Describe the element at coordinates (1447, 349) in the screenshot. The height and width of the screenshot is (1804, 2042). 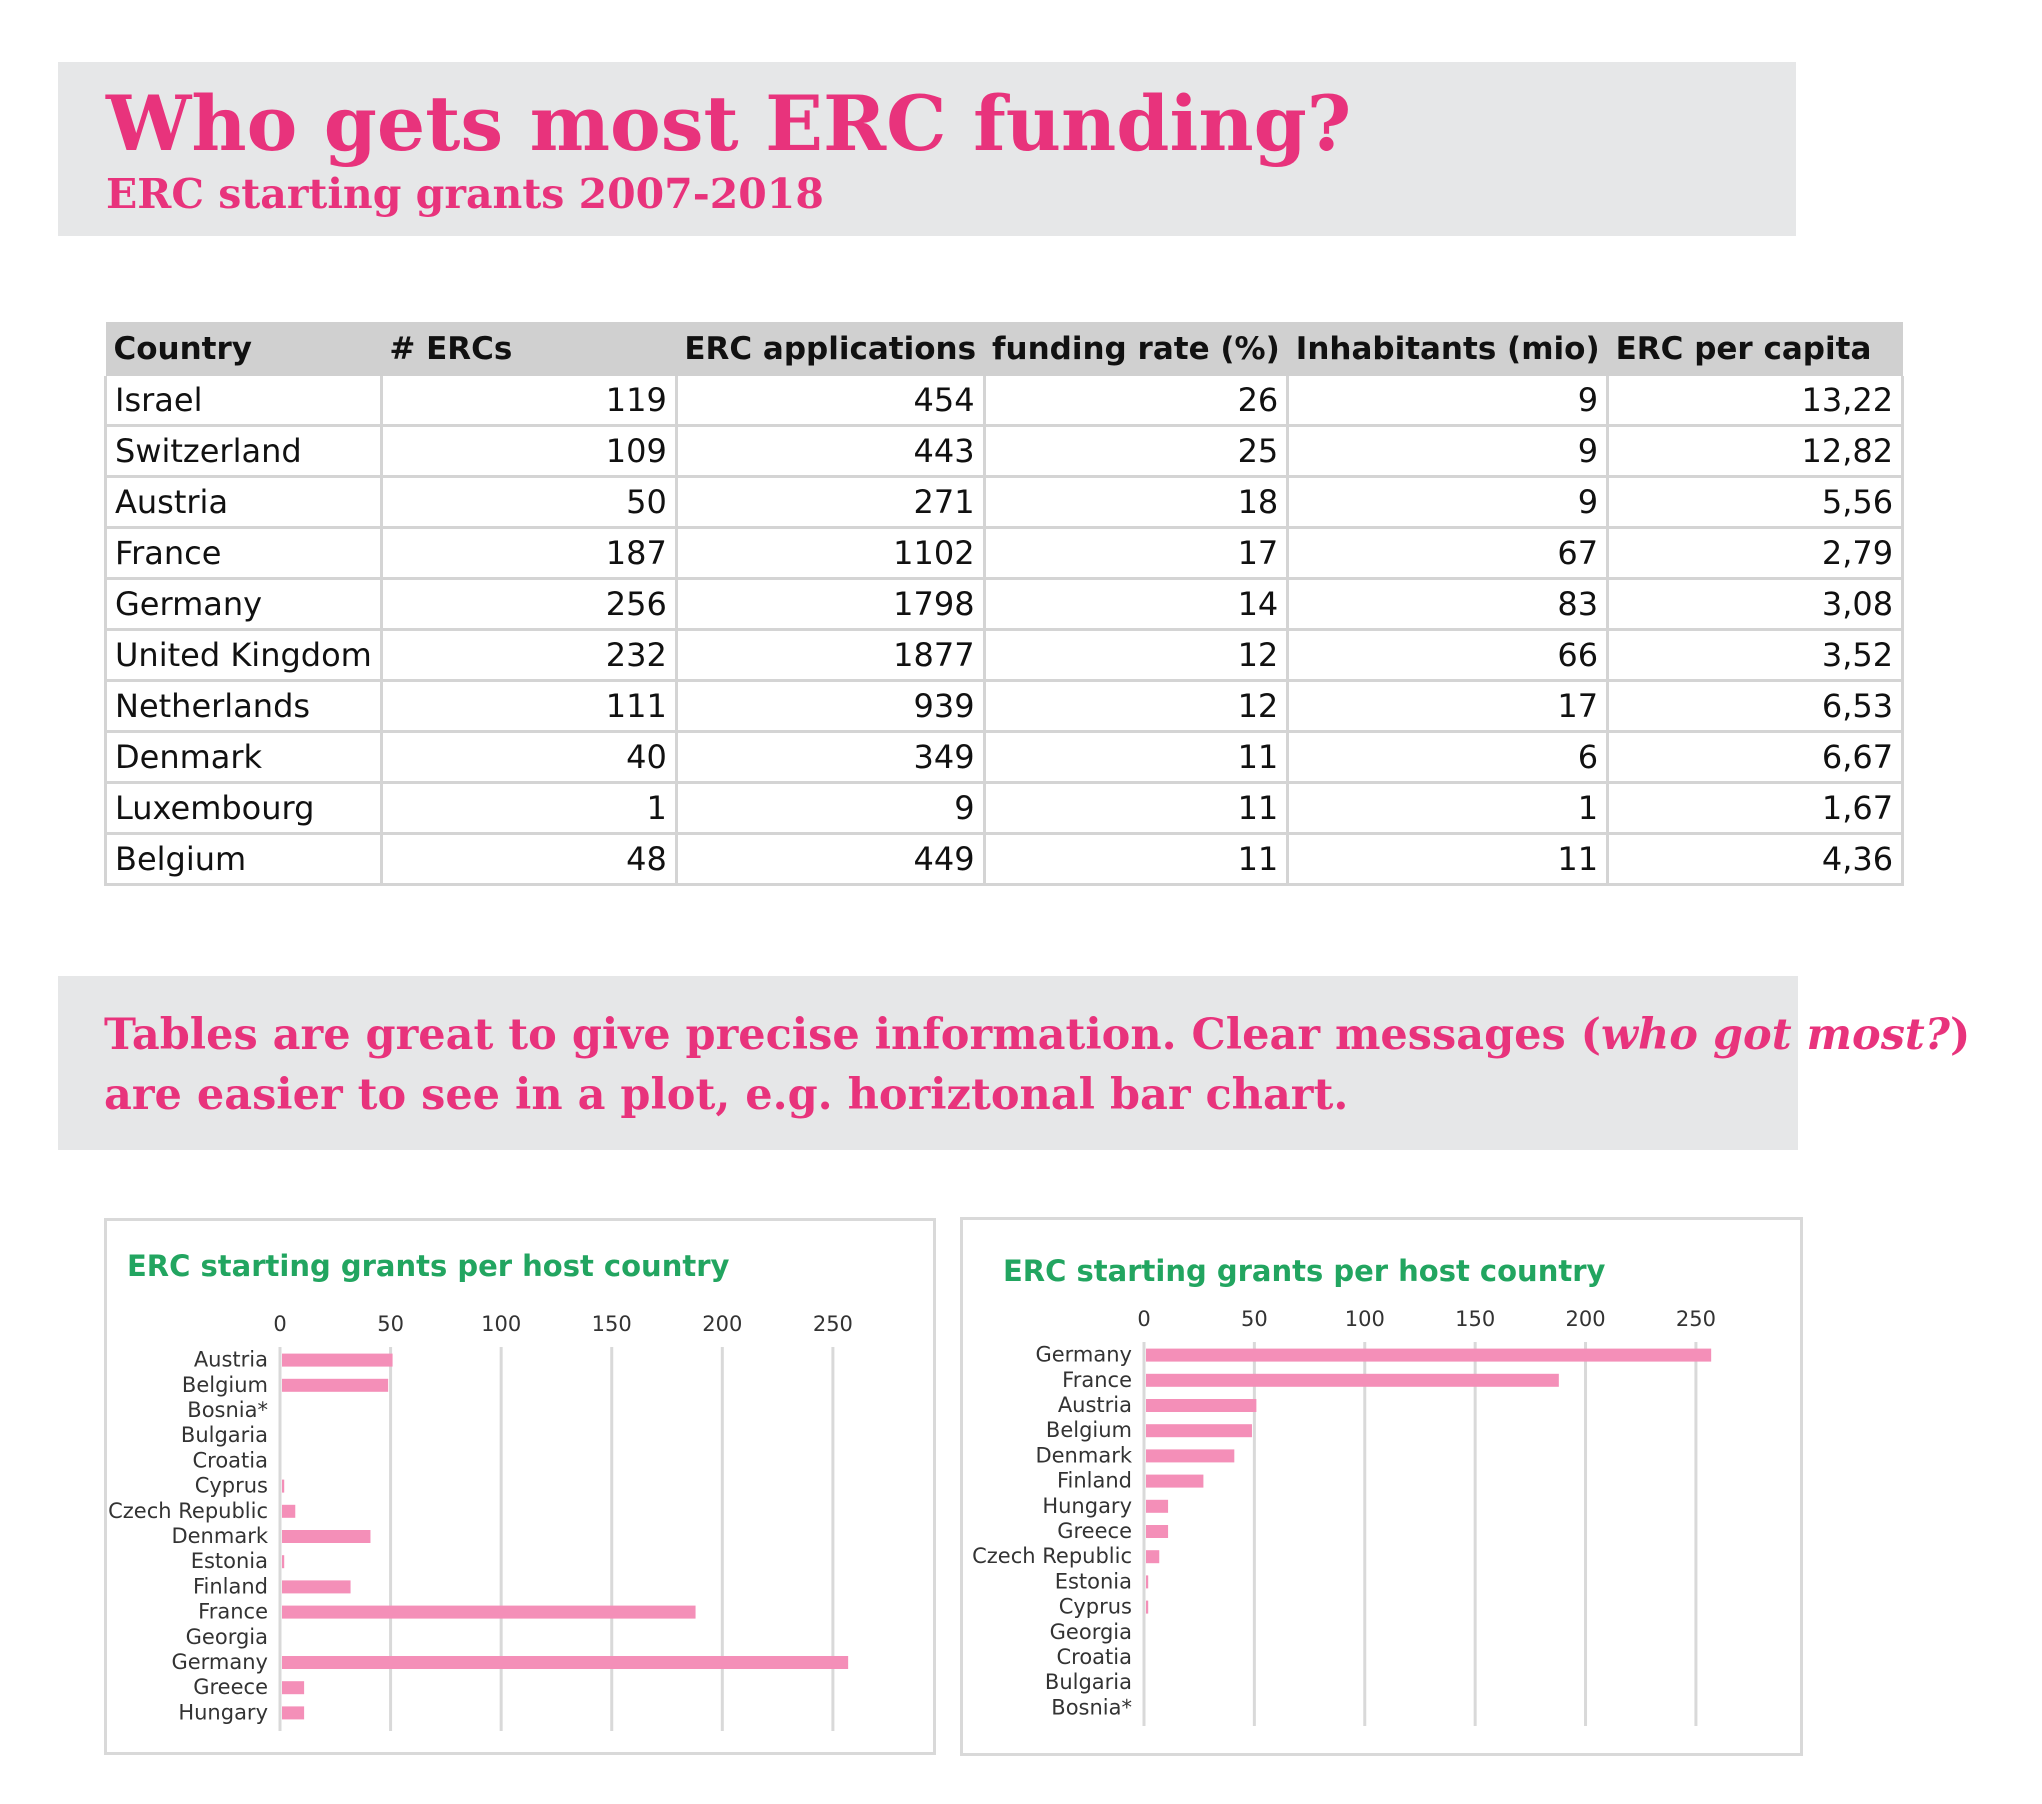
I see `column-header-inhabitants: Inhabitants (mio)` at that location.